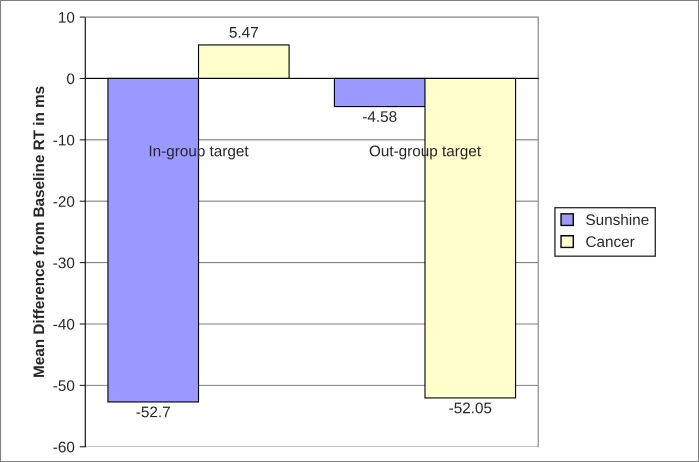  What do you see at coordinates (470, 408) in the screenshot?
I see `data-label: -52.05` at bounding box center [470, 408].